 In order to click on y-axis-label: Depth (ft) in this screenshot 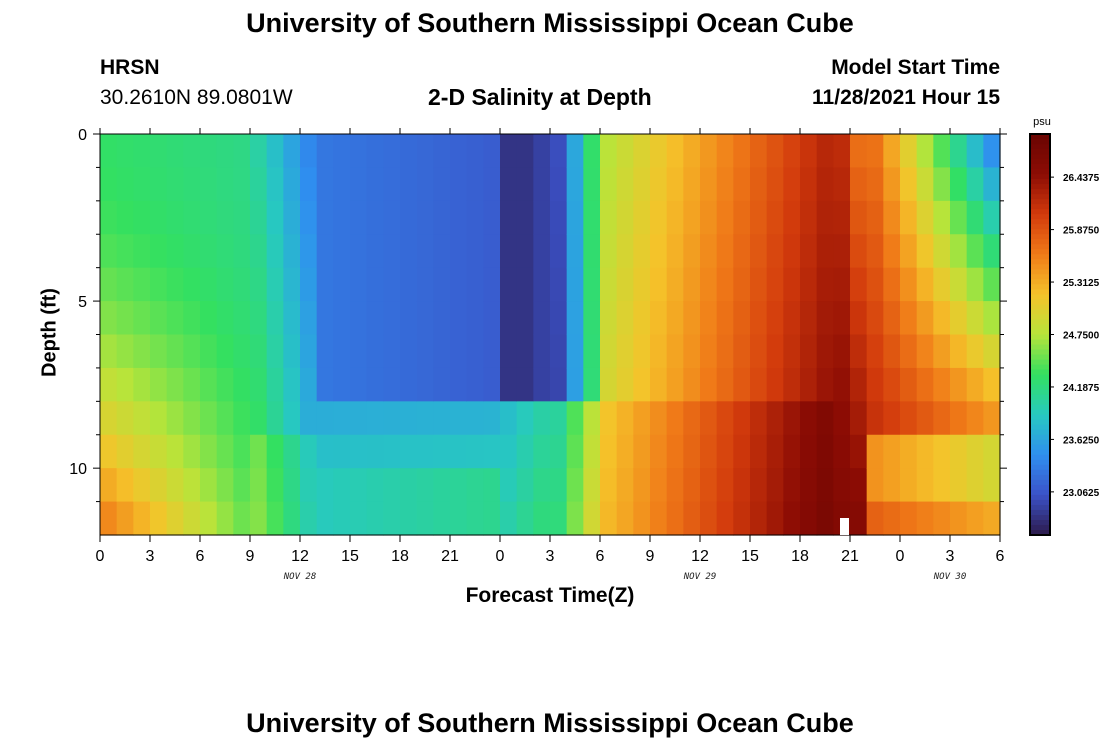, I will do `click(49, 332)`.